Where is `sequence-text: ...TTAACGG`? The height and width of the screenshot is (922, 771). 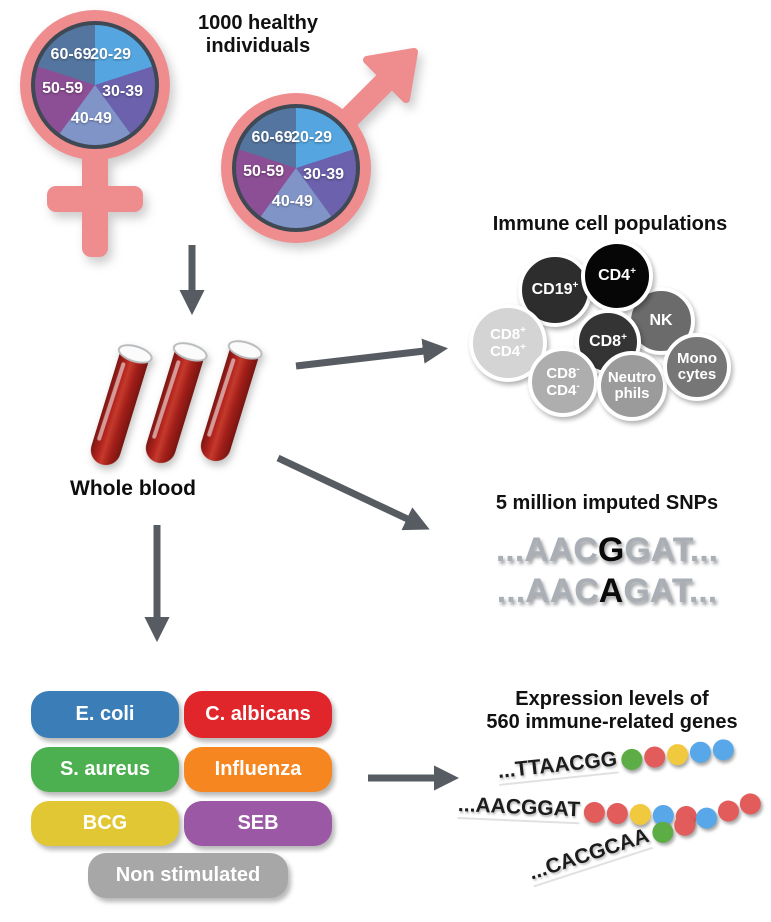
sequence-text: ...TTAACGG is located at coordinates (557, 766).